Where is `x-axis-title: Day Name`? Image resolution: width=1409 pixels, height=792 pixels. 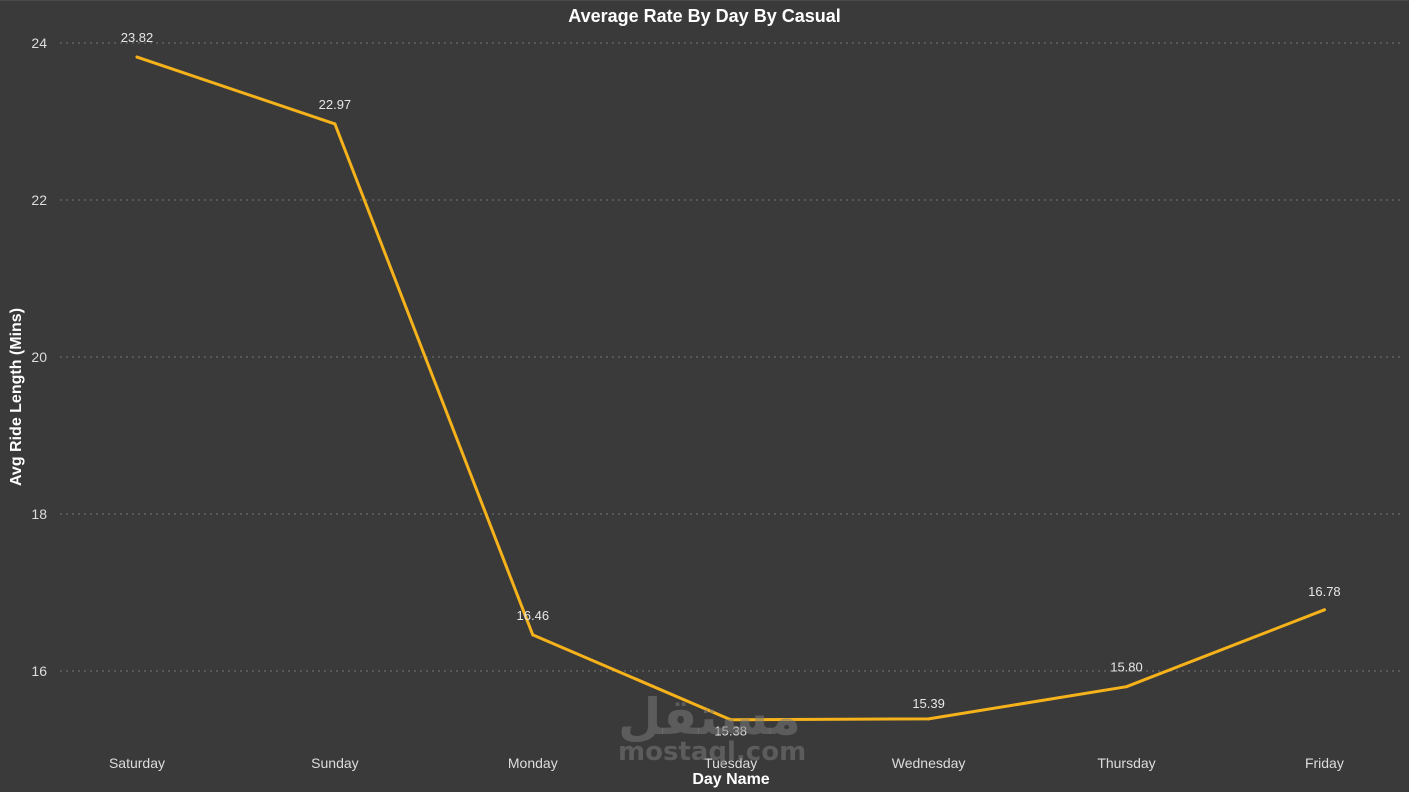
x-axis-title: Day Name is located at coordinates (731, 779).